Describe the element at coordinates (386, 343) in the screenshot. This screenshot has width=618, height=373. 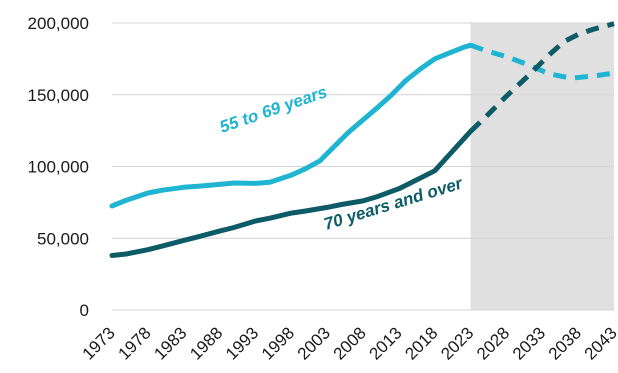
I see `x-tick-label: 2013` at that location.